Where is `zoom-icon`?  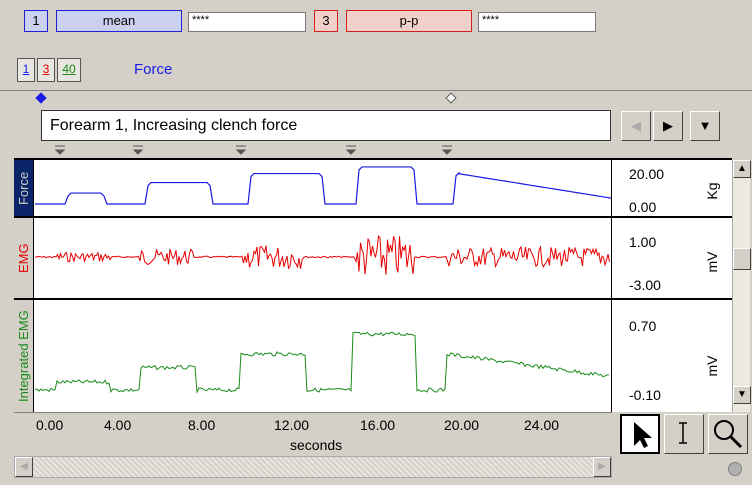 zoom-icon is located at coordinates (728, 434).